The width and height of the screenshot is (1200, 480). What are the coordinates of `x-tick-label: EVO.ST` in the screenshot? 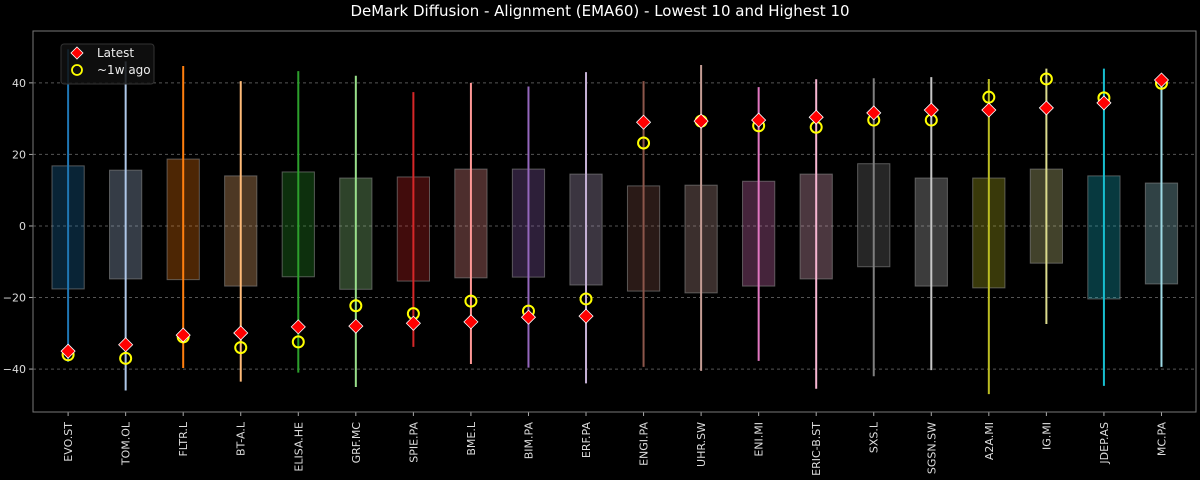 It's located at (68, 442).